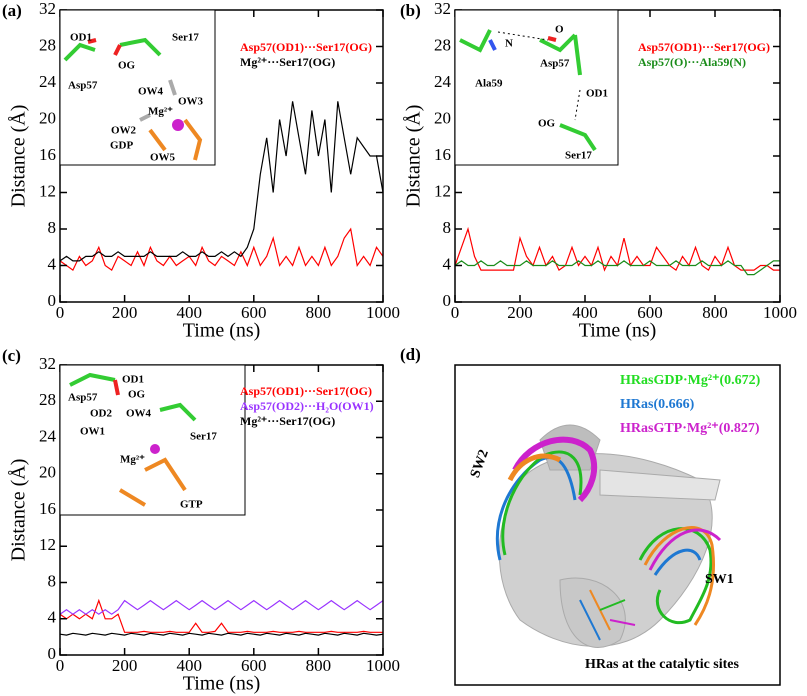 The height and width of the screenshot is (696, 807). I want to click on inset-label: O, so click(559, 30).